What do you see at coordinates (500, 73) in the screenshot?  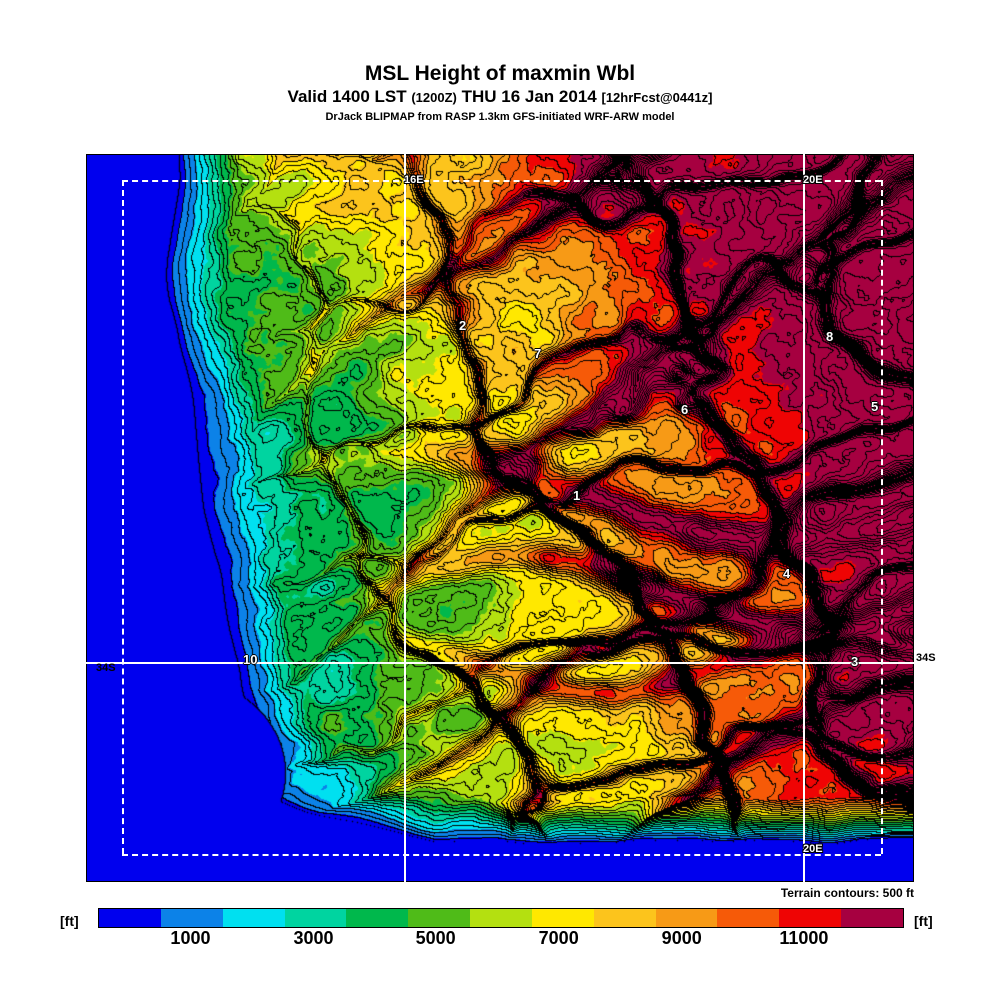 I see `page-title: MSL Height of maxmin Wbl` at bounding box center [500, 73].